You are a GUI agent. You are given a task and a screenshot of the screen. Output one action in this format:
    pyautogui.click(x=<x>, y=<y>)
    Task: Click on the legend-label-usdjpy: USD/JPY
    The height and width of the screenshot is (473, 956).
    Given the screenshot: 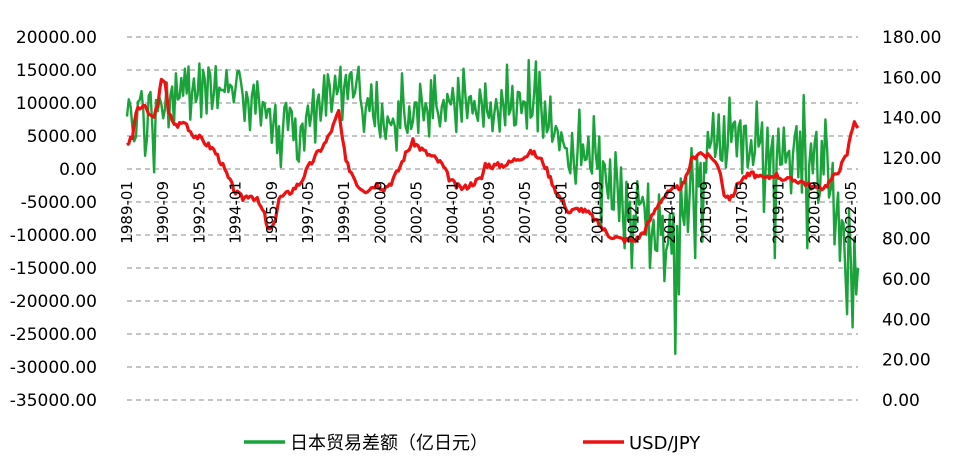 What is the action you would take?
    pyautogui.click(x=665, y=443)
    